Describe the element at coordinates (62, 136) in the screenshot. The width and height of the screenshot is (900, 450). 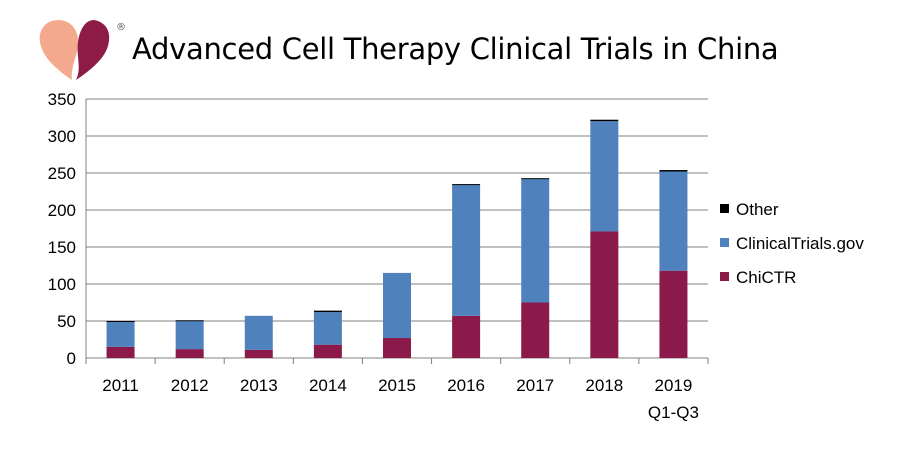
I see `y-tick-label: 300` at that location.